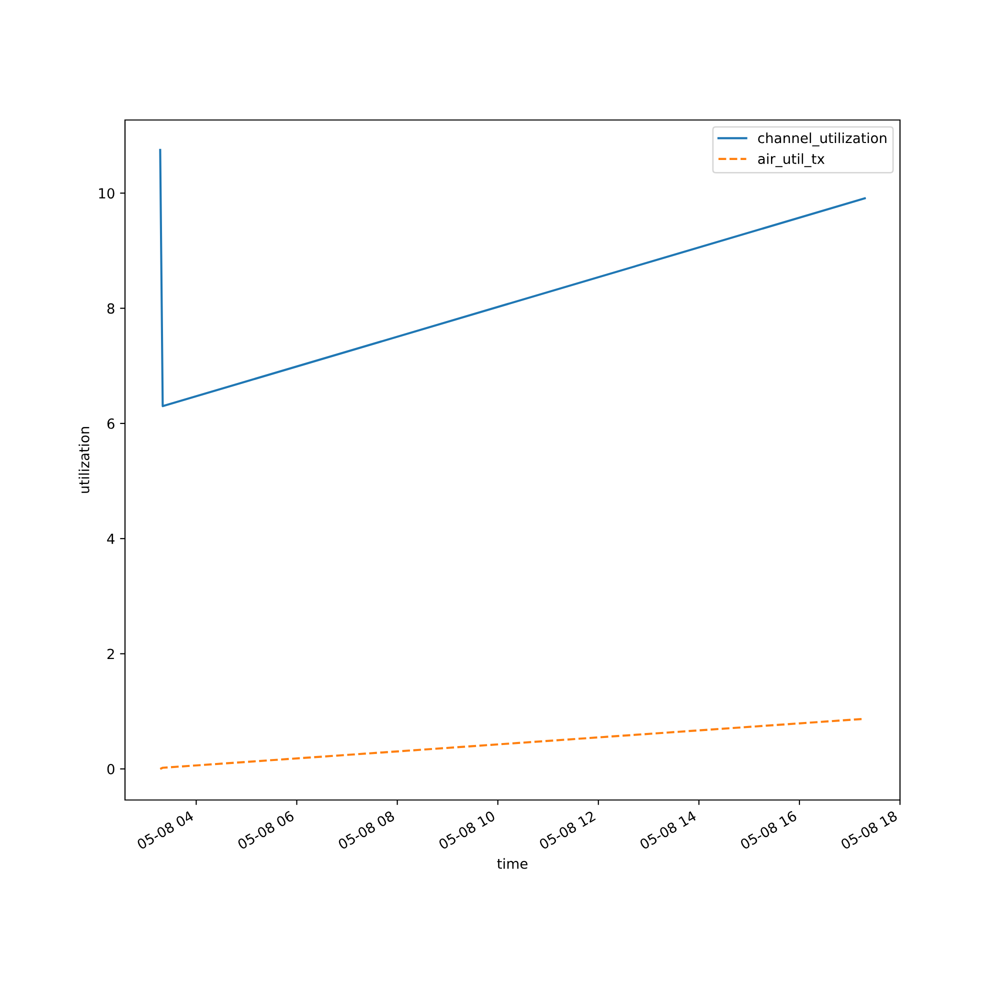  What do you see at coordinates (106, 193) in the screenshot?
I see `y-tick-label: 10` at bounding box center [106, 193].